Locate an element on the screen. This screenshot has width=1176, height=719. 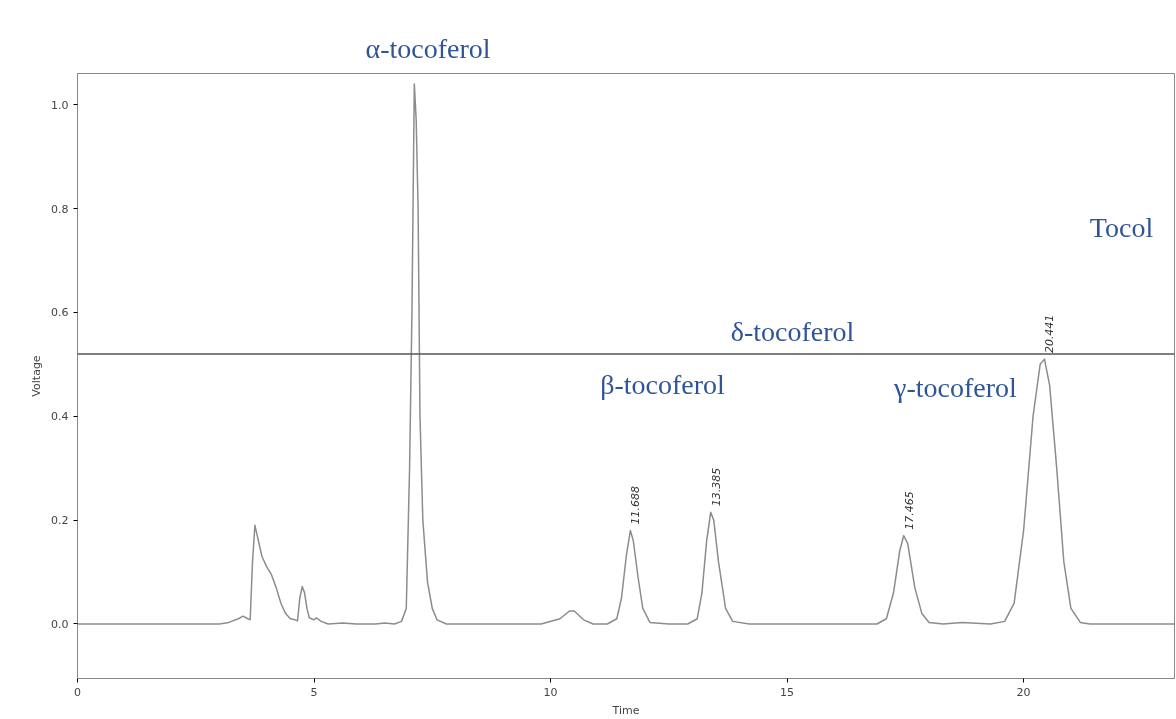
annotation: 11.688 is located at coordinates (636, 505).